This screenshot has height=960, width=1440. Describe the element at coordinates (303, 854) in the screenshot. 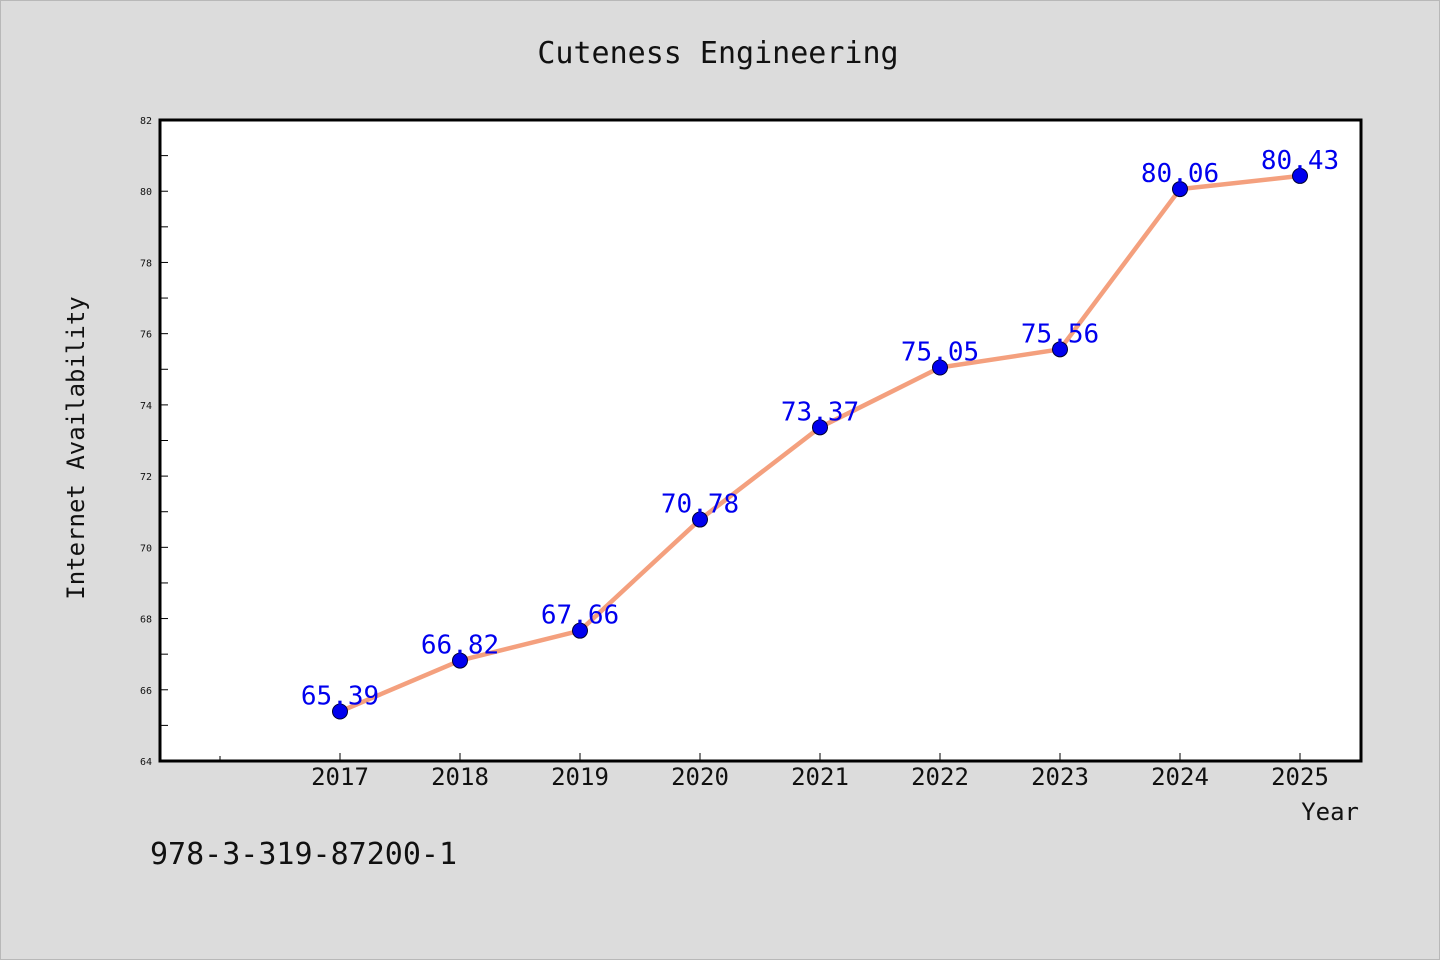

I see `isbn-text: 978-3-319-87200-1` at that location.